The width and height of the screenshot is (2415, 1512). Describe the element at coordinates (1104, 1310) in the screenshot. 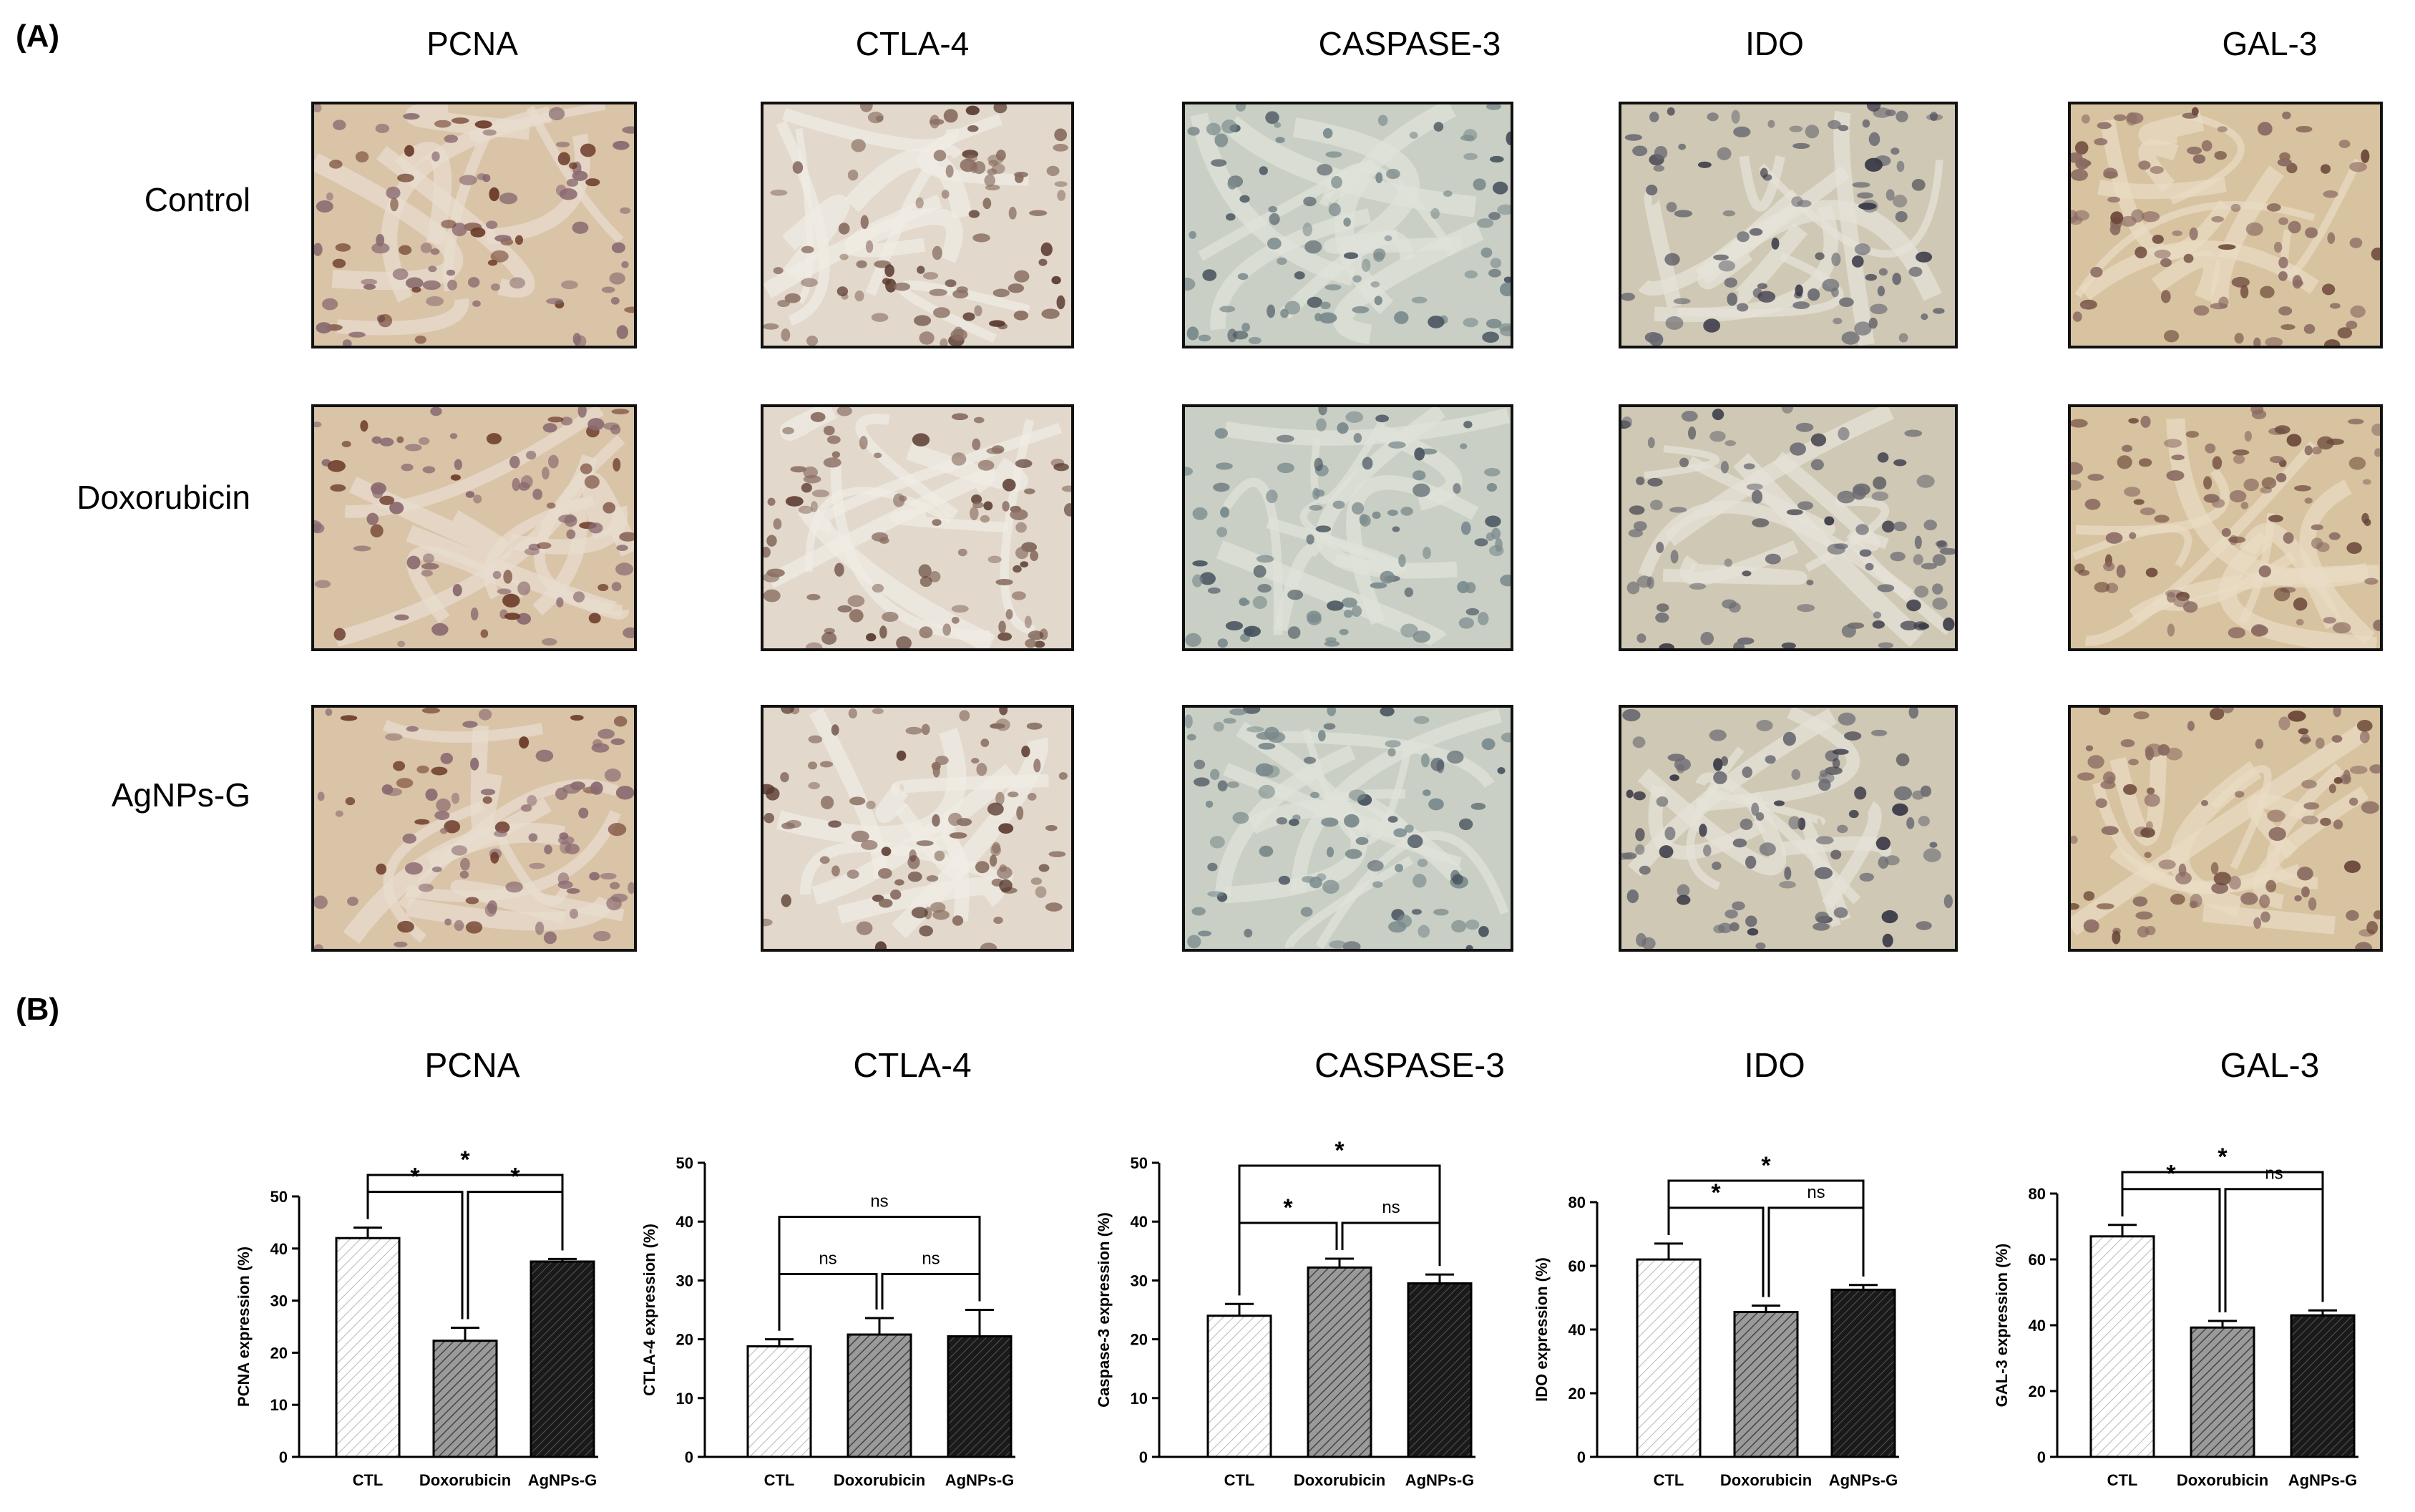

I see `y-axis-label: Caspase-3 expression (%)` at that location.